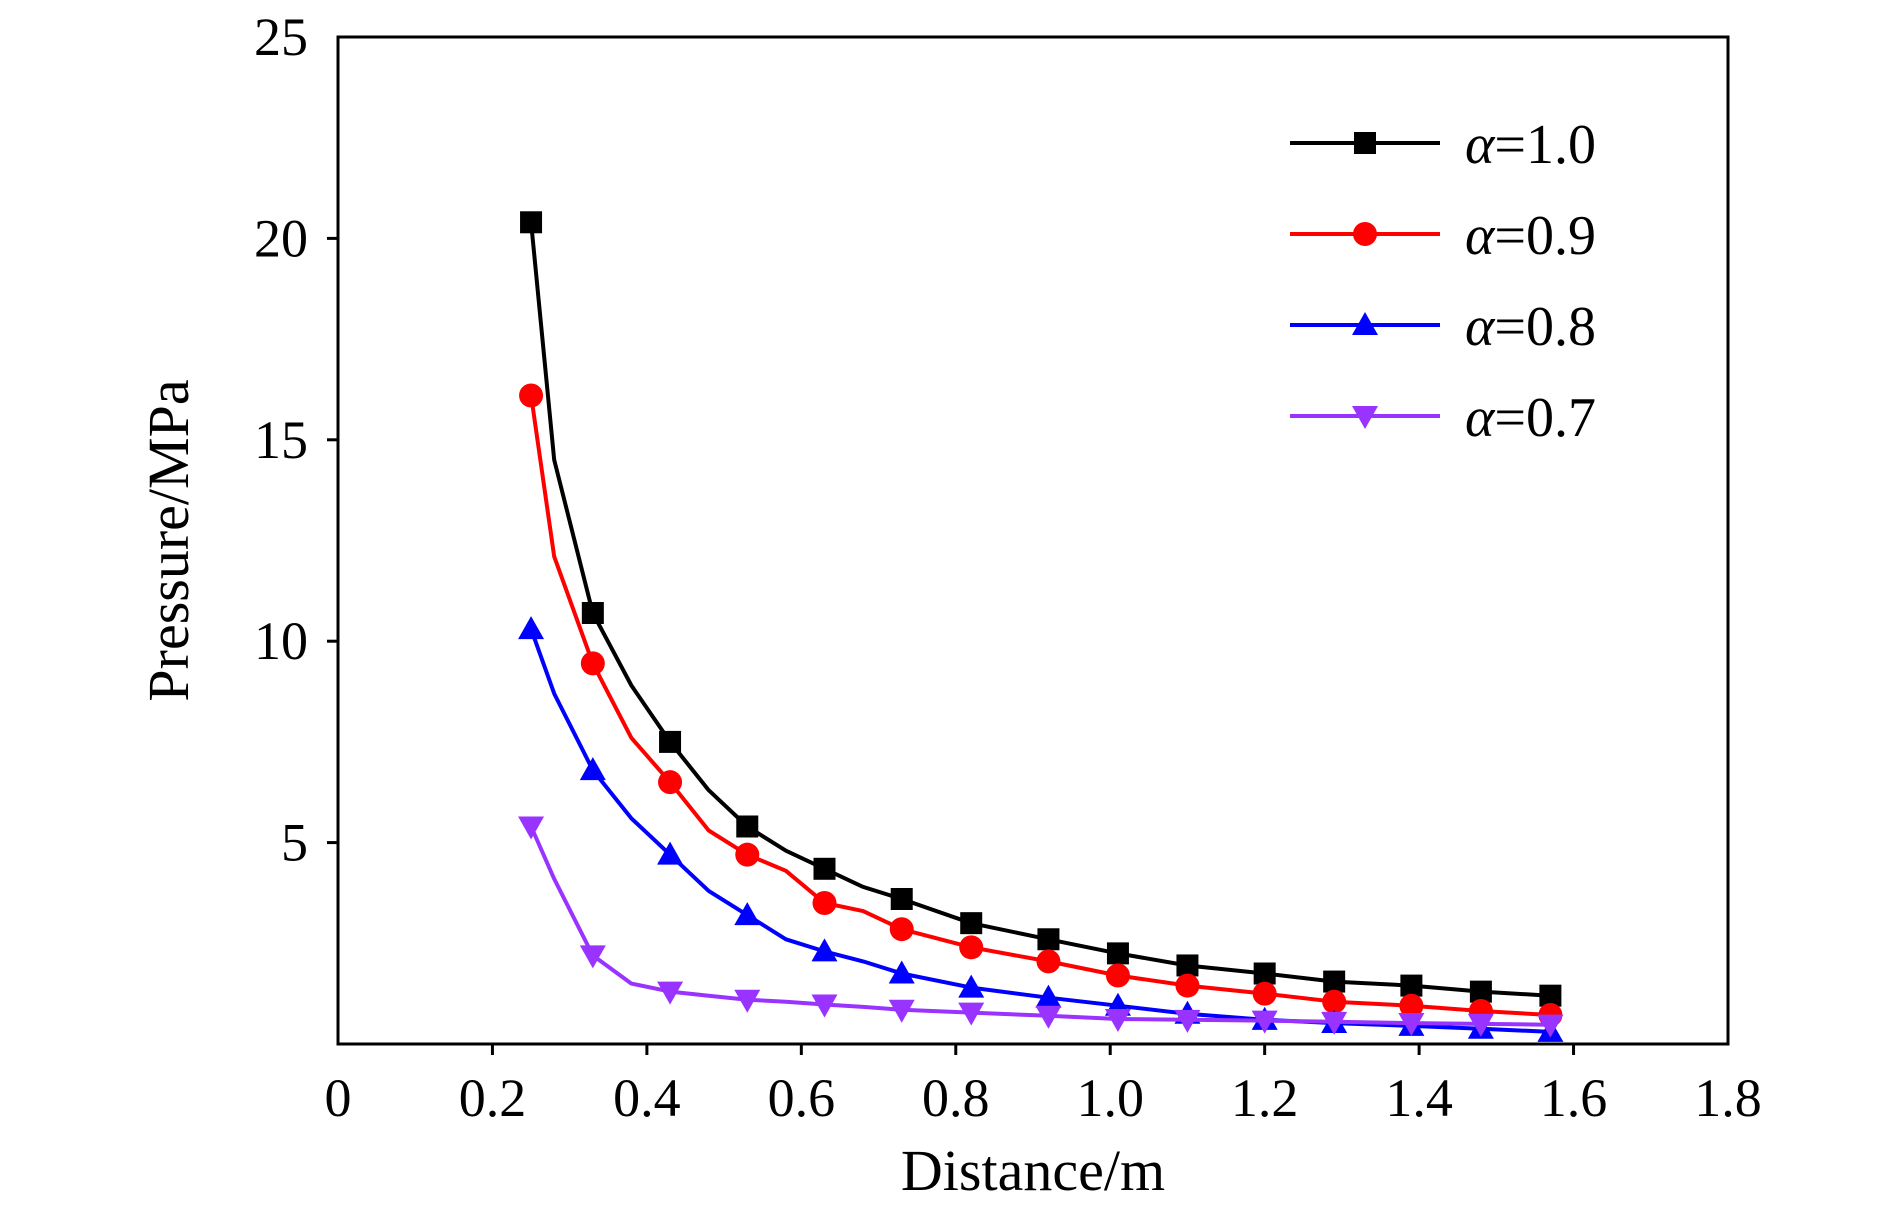 This screenshot has width=1890, height=1205. I want to click on x-tick-label: 0.2, so click(493, 1098).